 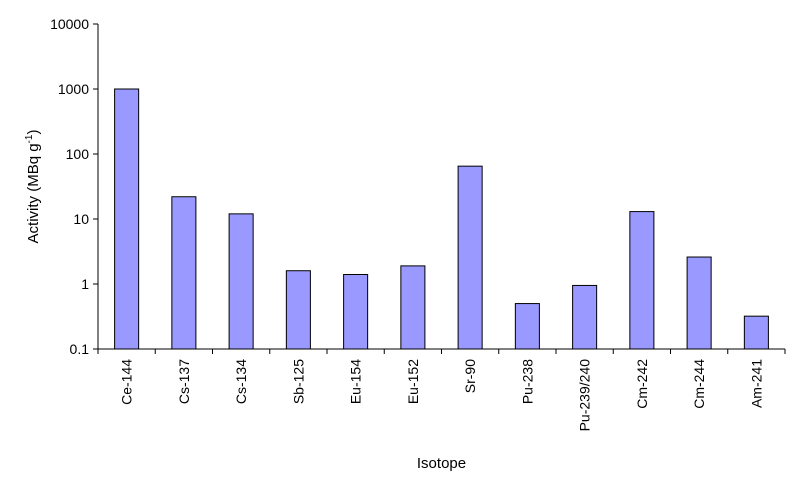 I want to click on y-tick-label: 0.1, so click(x=80, y=349).